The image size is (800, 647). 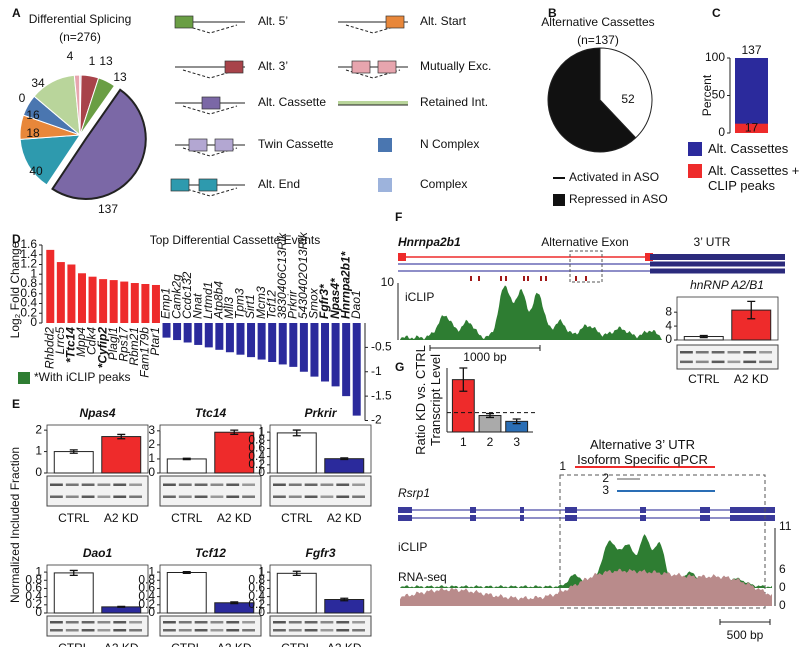 What do you see at coordinates (552, 13) in the screenshot?
I see `panel-label: B` at bounding box center [552, 13].